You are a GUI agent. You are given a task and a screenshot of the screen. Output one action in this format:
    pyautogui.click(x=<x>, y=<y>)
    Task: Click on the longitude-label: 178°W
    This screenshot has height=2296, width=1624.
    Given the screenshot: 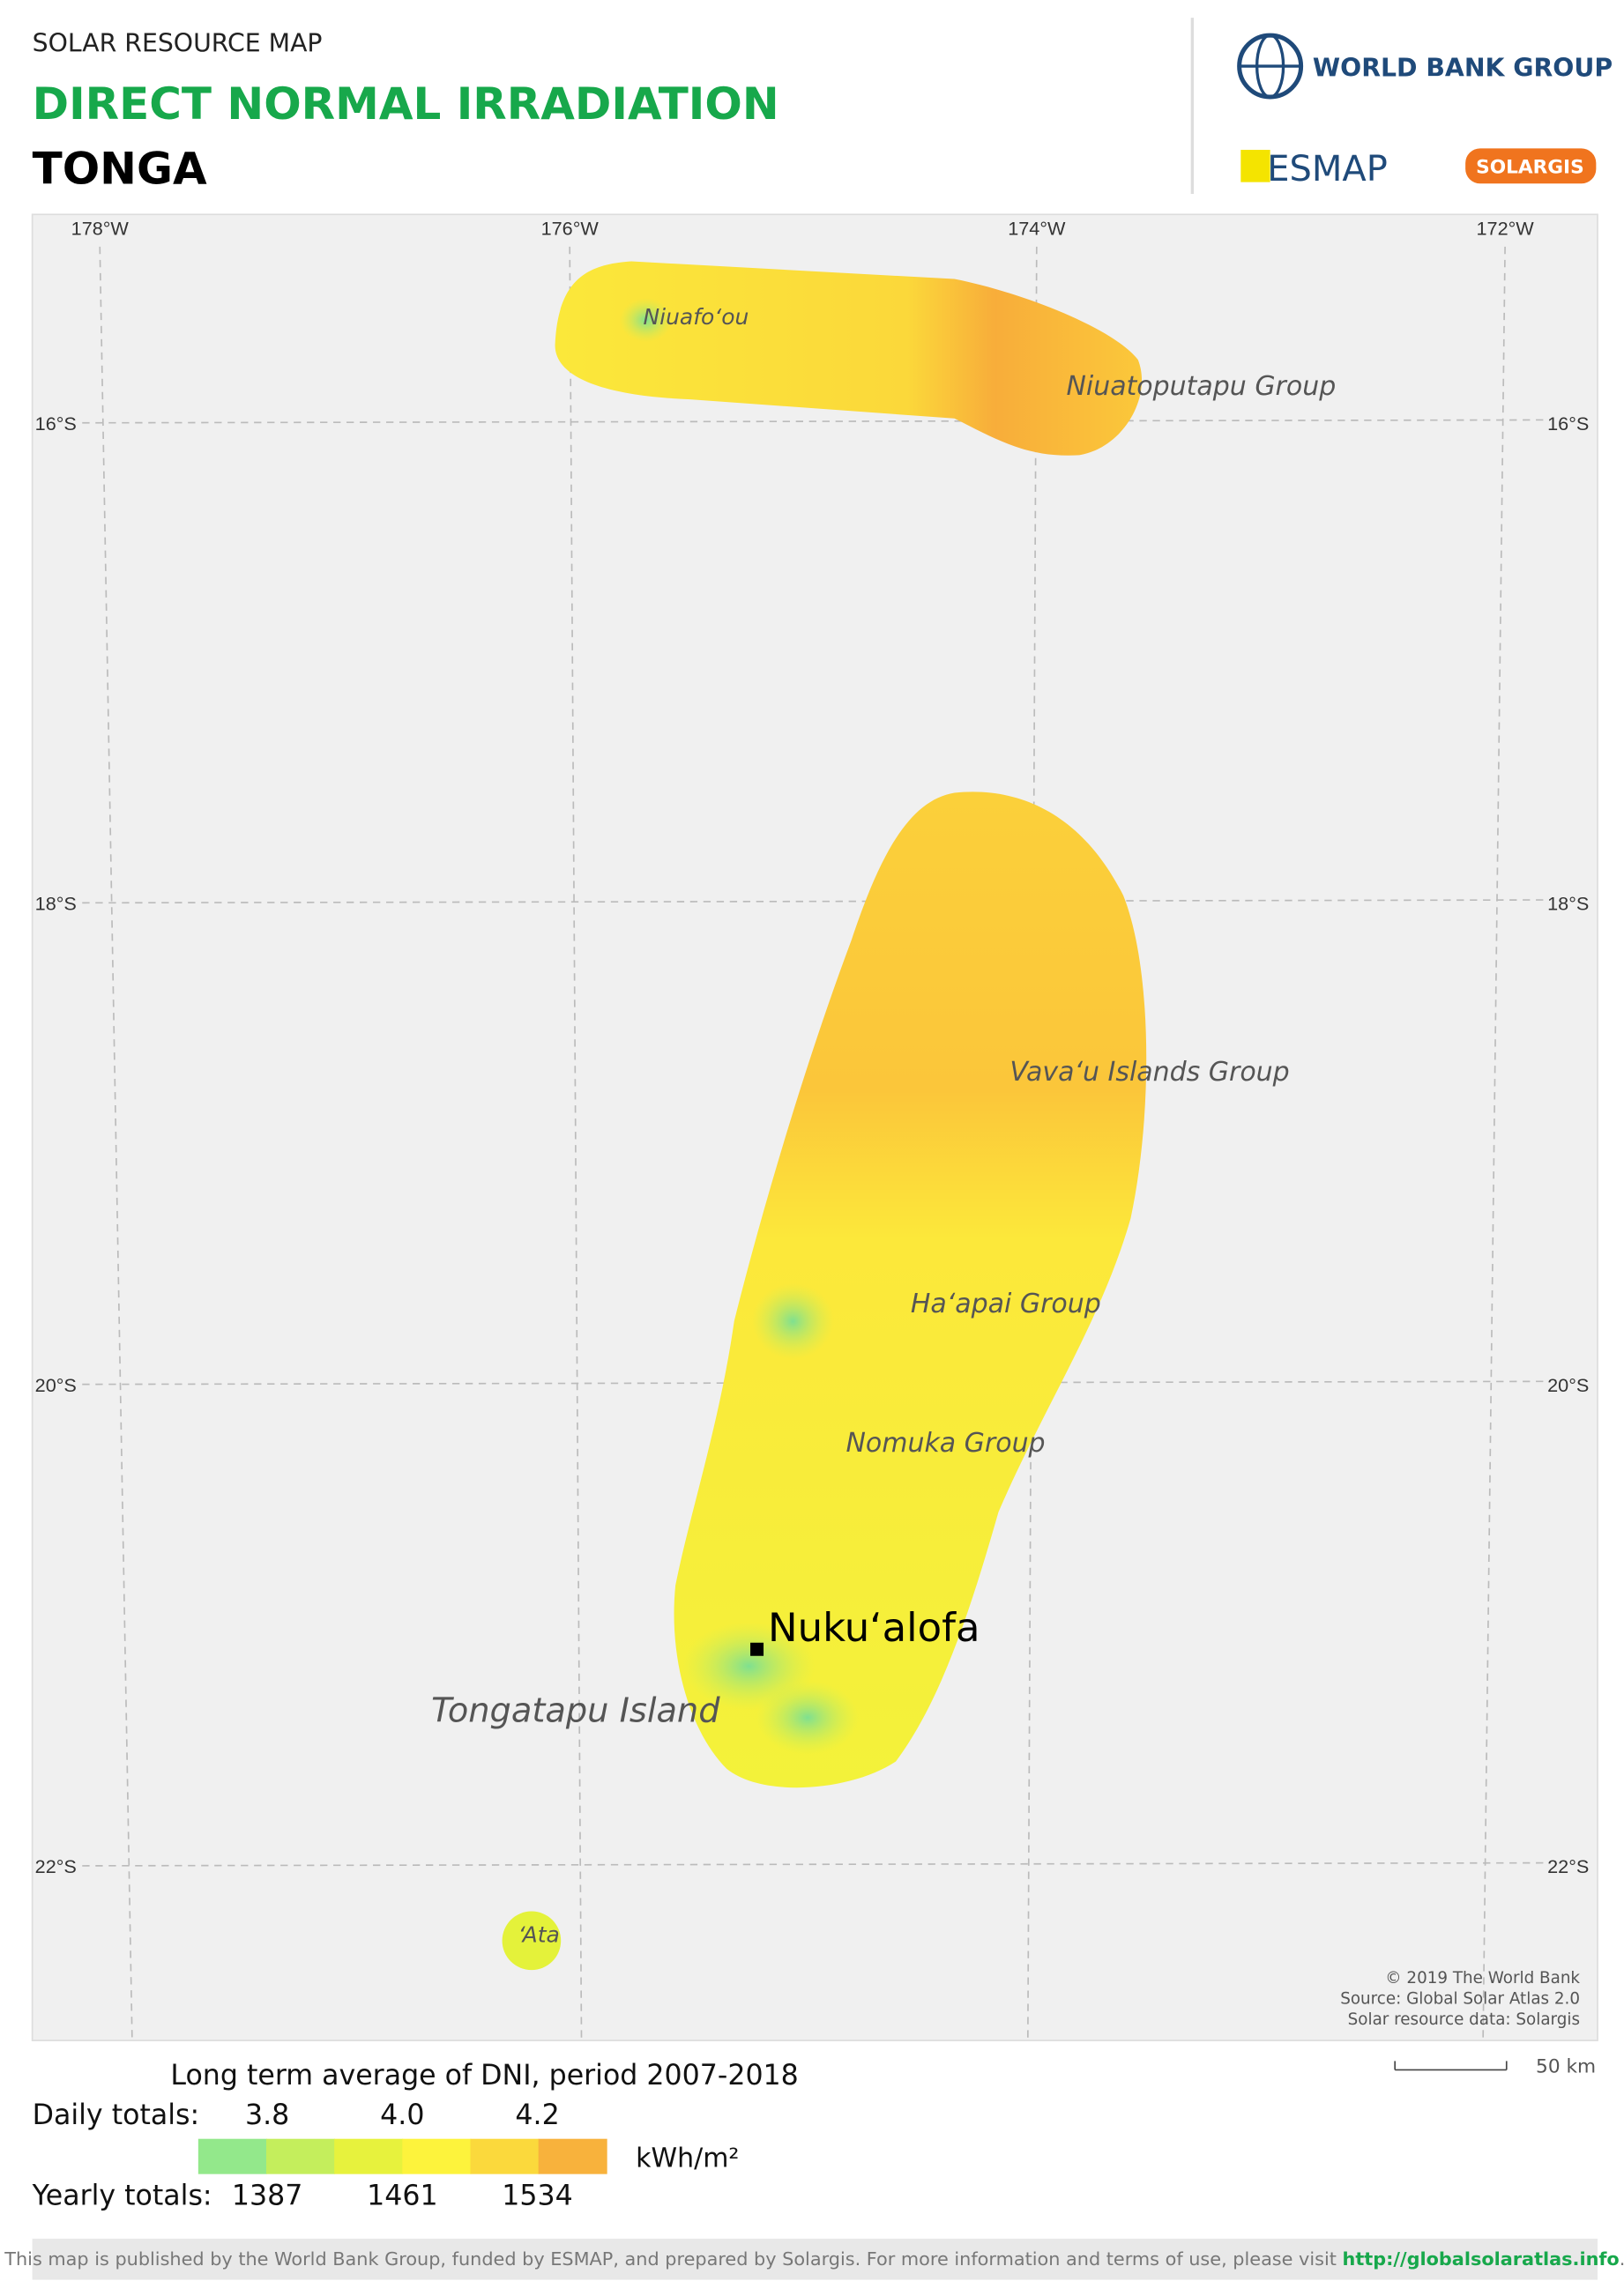 What is the action you would take?
    pyautogui.click(x=100, y=229)
    